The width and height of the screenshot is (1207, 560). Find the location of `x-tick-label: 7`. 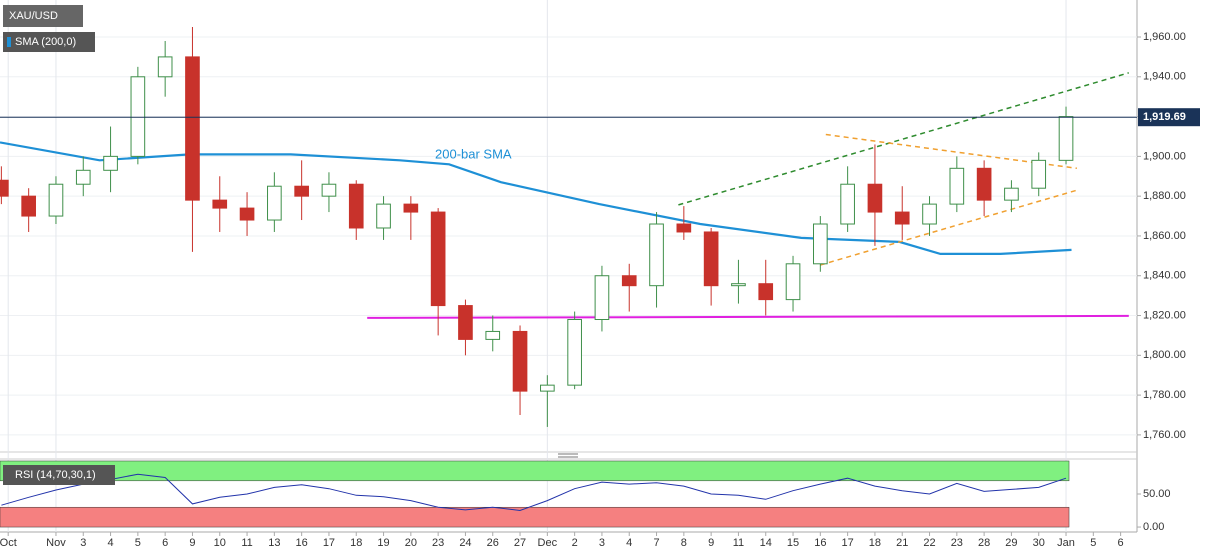

x-tick-label: 7 is located at coordinates (656, 543).